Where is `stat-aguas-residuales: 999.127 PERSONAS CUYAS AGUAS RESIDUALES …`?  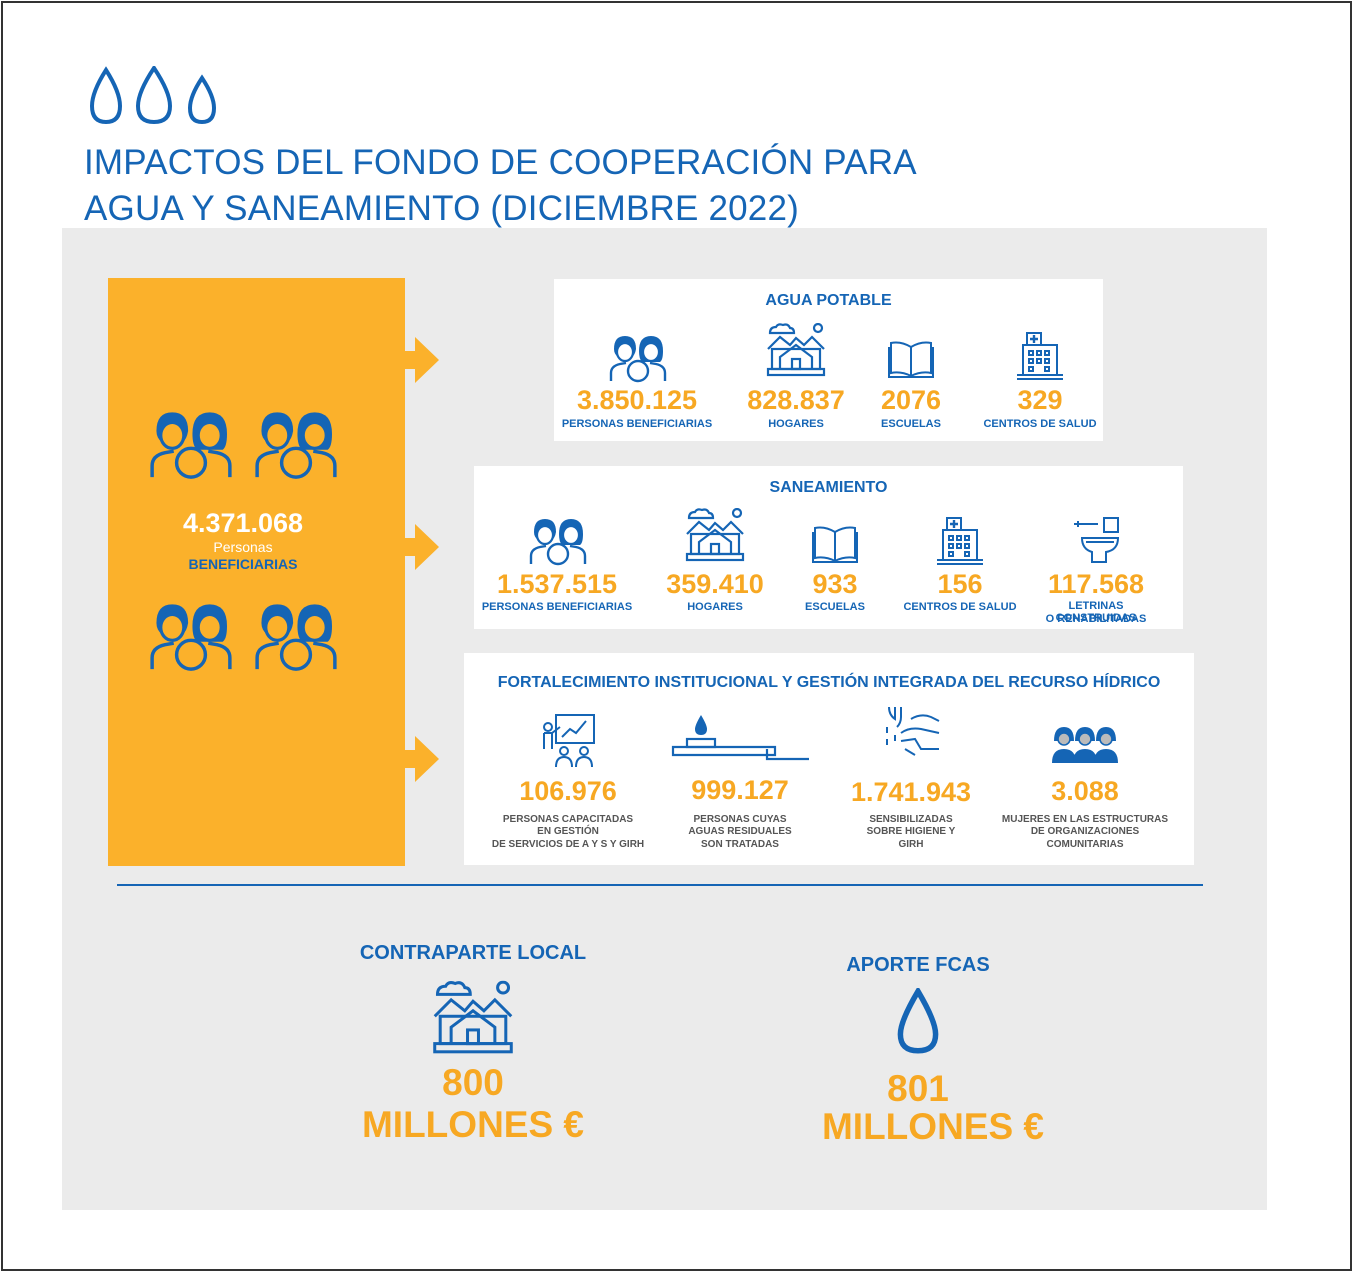 stat-aguas-residuales: 999.127 PERSONAS CUYAS AGUAS RESIDUALES … is located at coordinates (740, 759).